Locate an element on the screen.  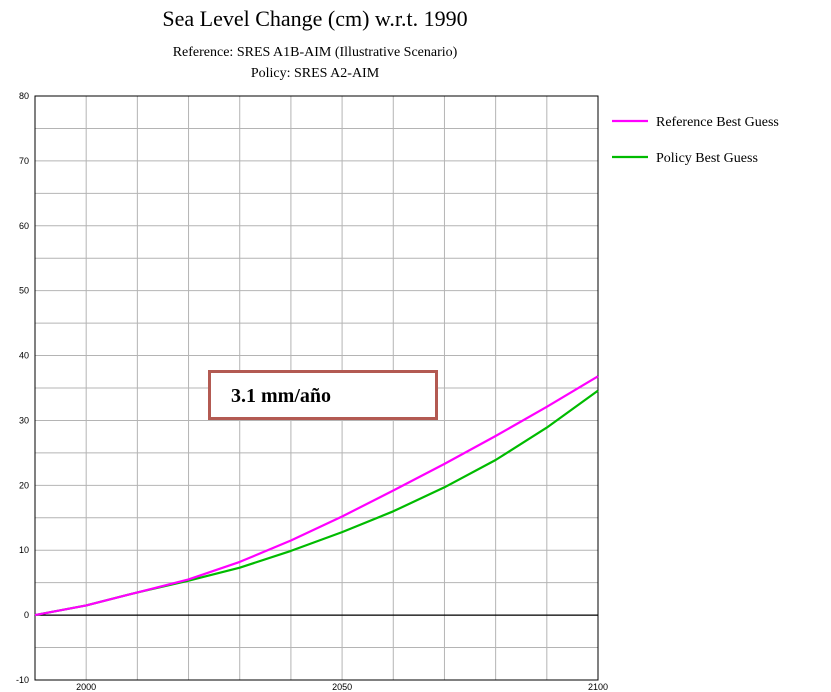
y-tick-label: 0 is located at coordinates (26, 615).